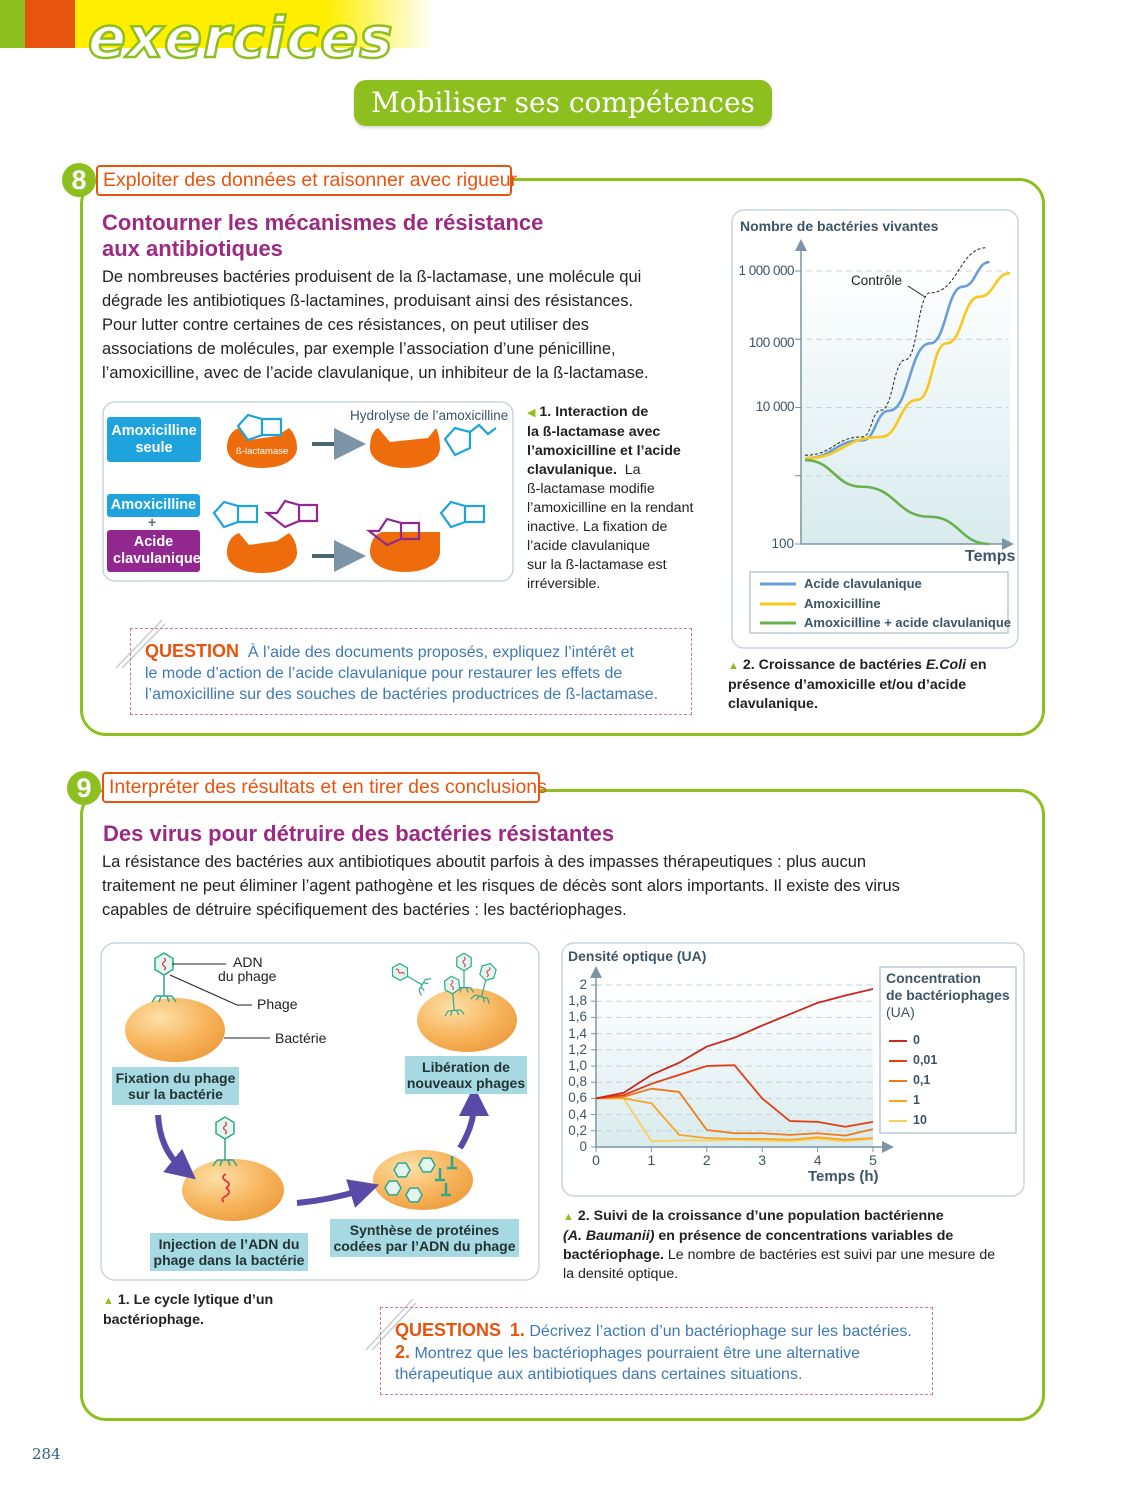  Describe the element at coordinates (466, 1083) in the screenshot. I see `label-line: nouveaux phages` at that location.